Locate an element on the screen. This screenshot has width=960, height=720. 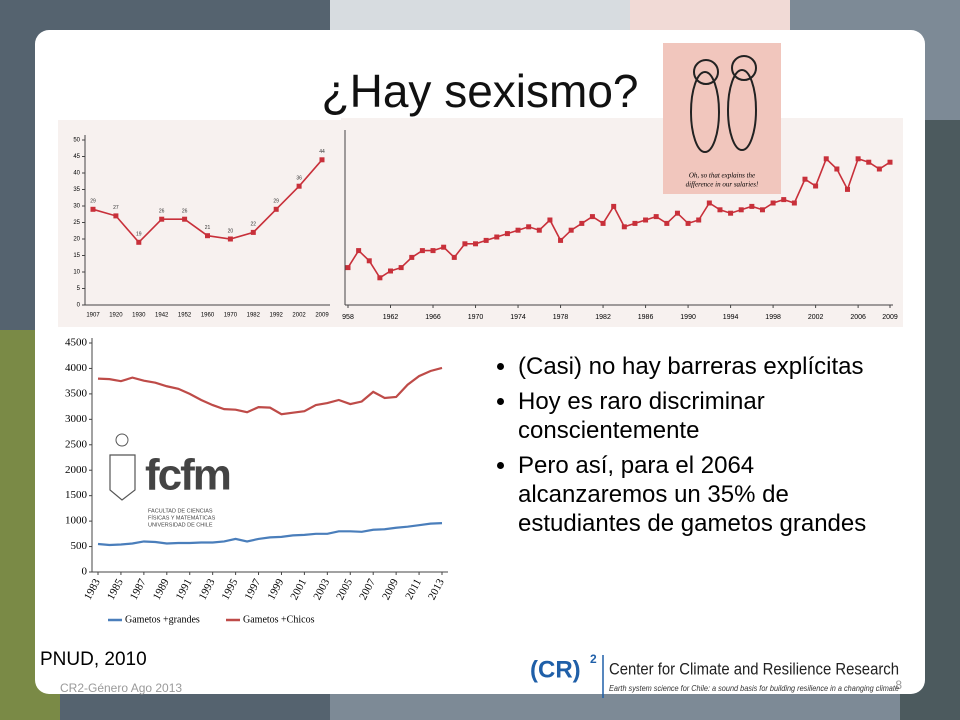
y-tick-label: 3000 is located at coordinates (76, 419).